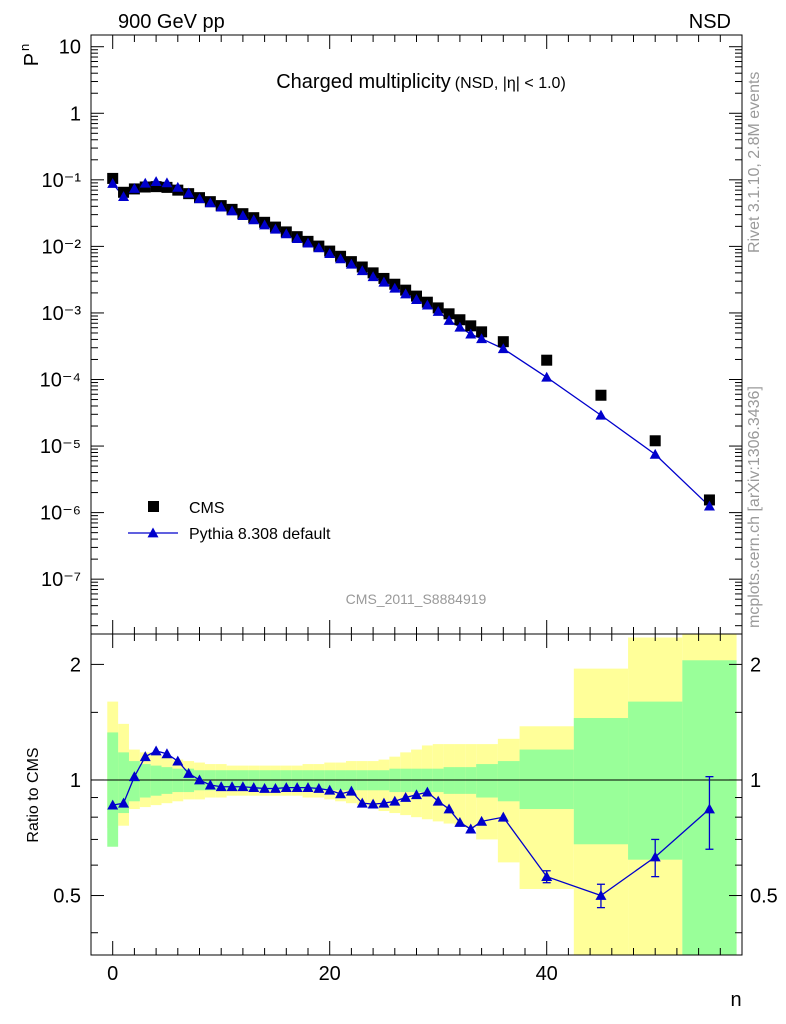 This screenshot has height=1024, width=786. I want to click on main-y-axis-label: Pn, so click(30, 55).